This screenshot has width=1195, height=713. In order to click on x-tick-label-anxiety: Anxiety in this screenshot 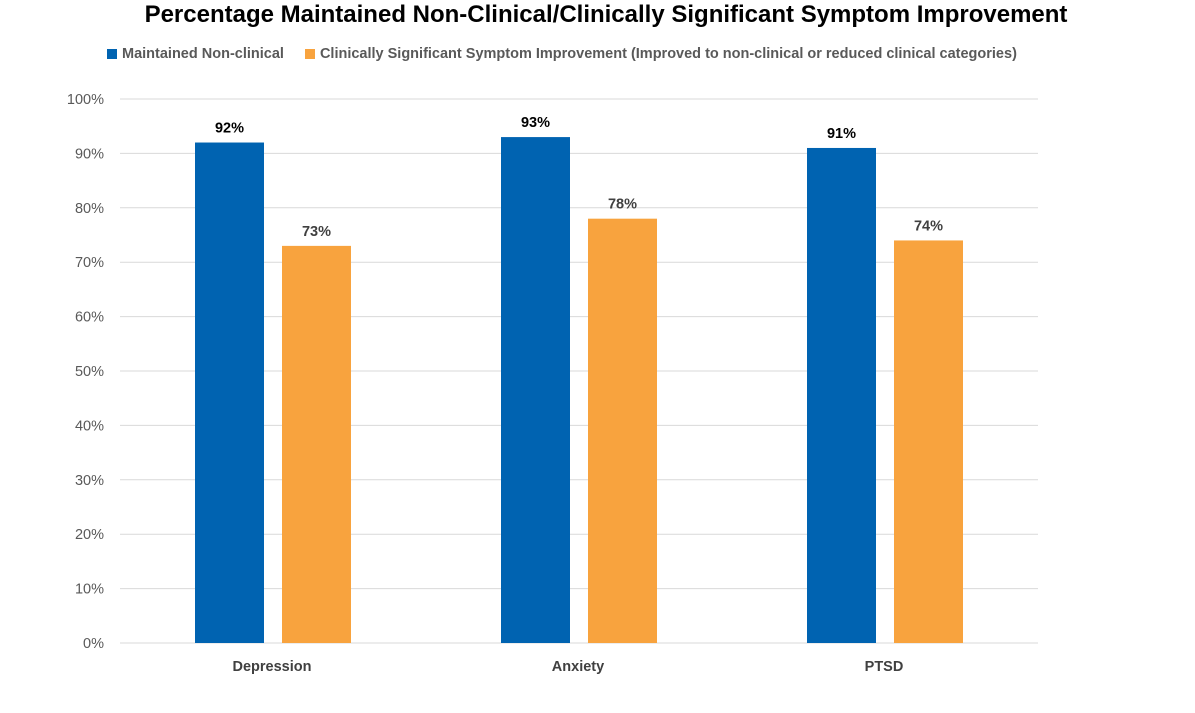, I will do `click(578, 667)`.